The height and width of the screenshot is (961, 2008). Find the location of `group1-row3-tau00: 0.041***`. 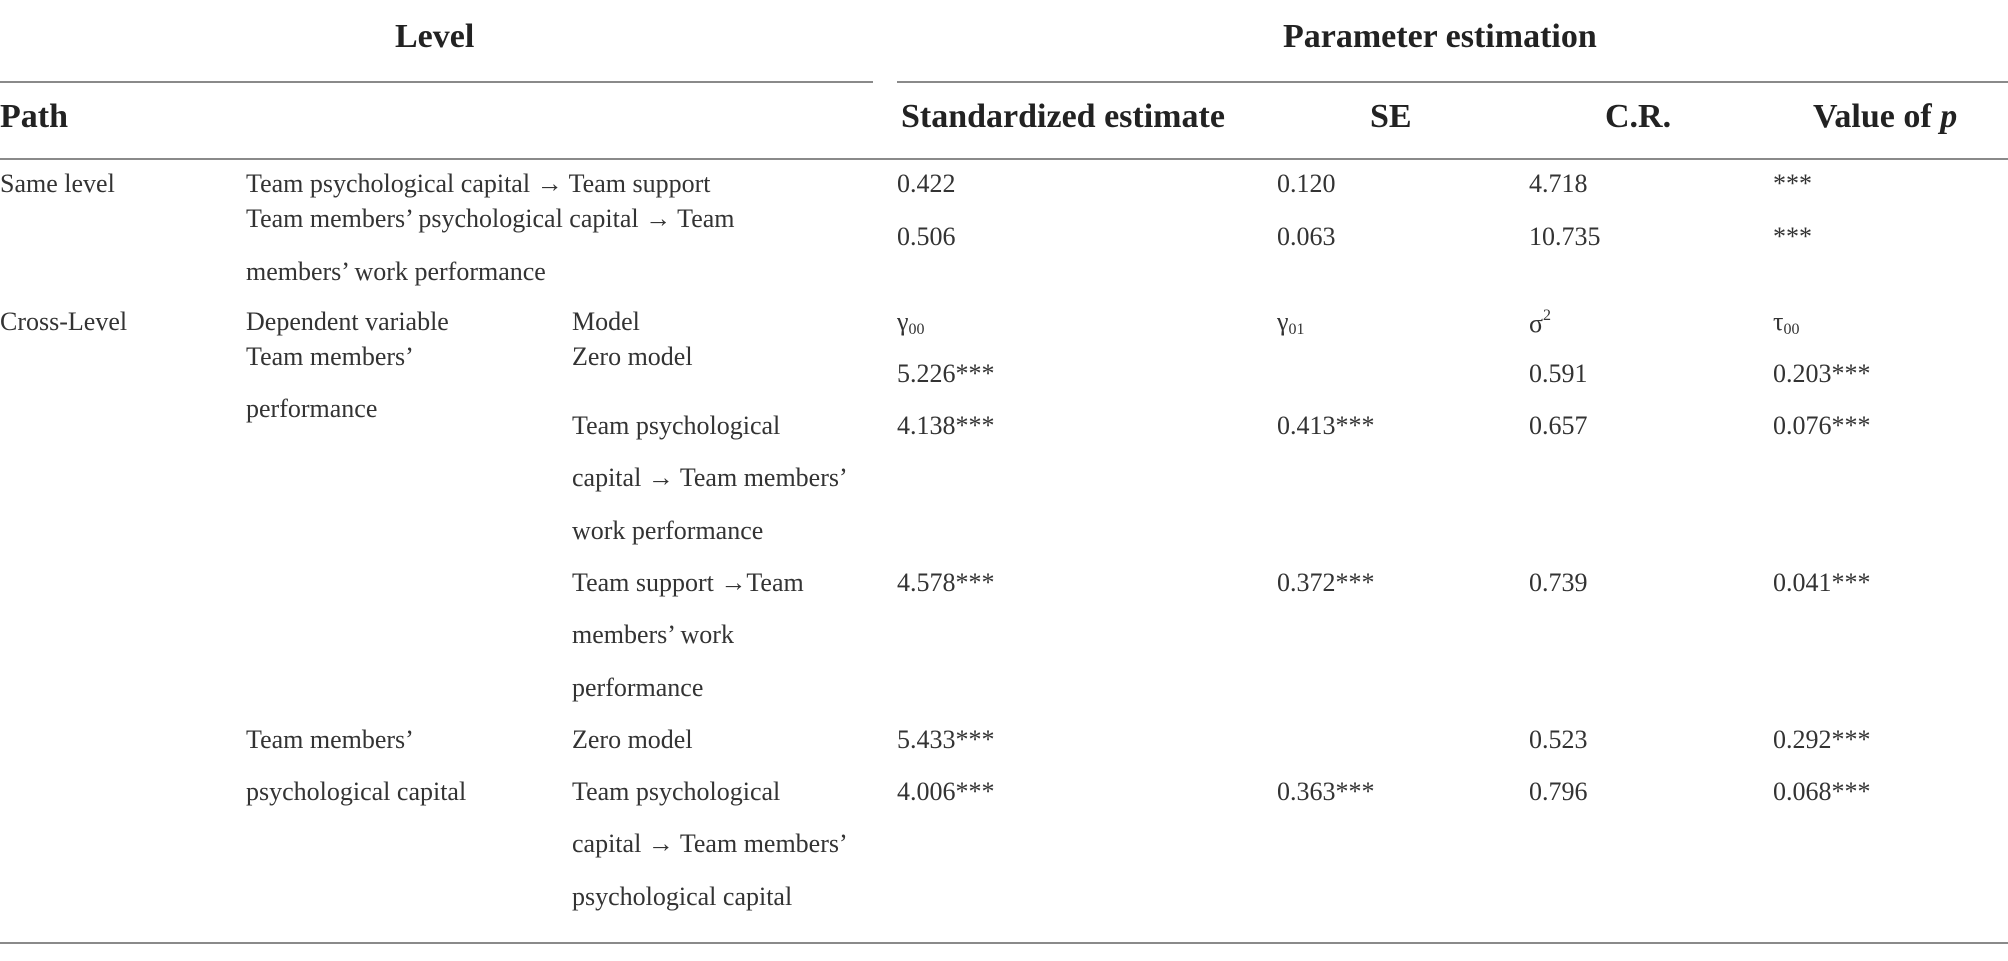

group1-row3-tau00: 0.041*** is located at coordinates (1822, 582).